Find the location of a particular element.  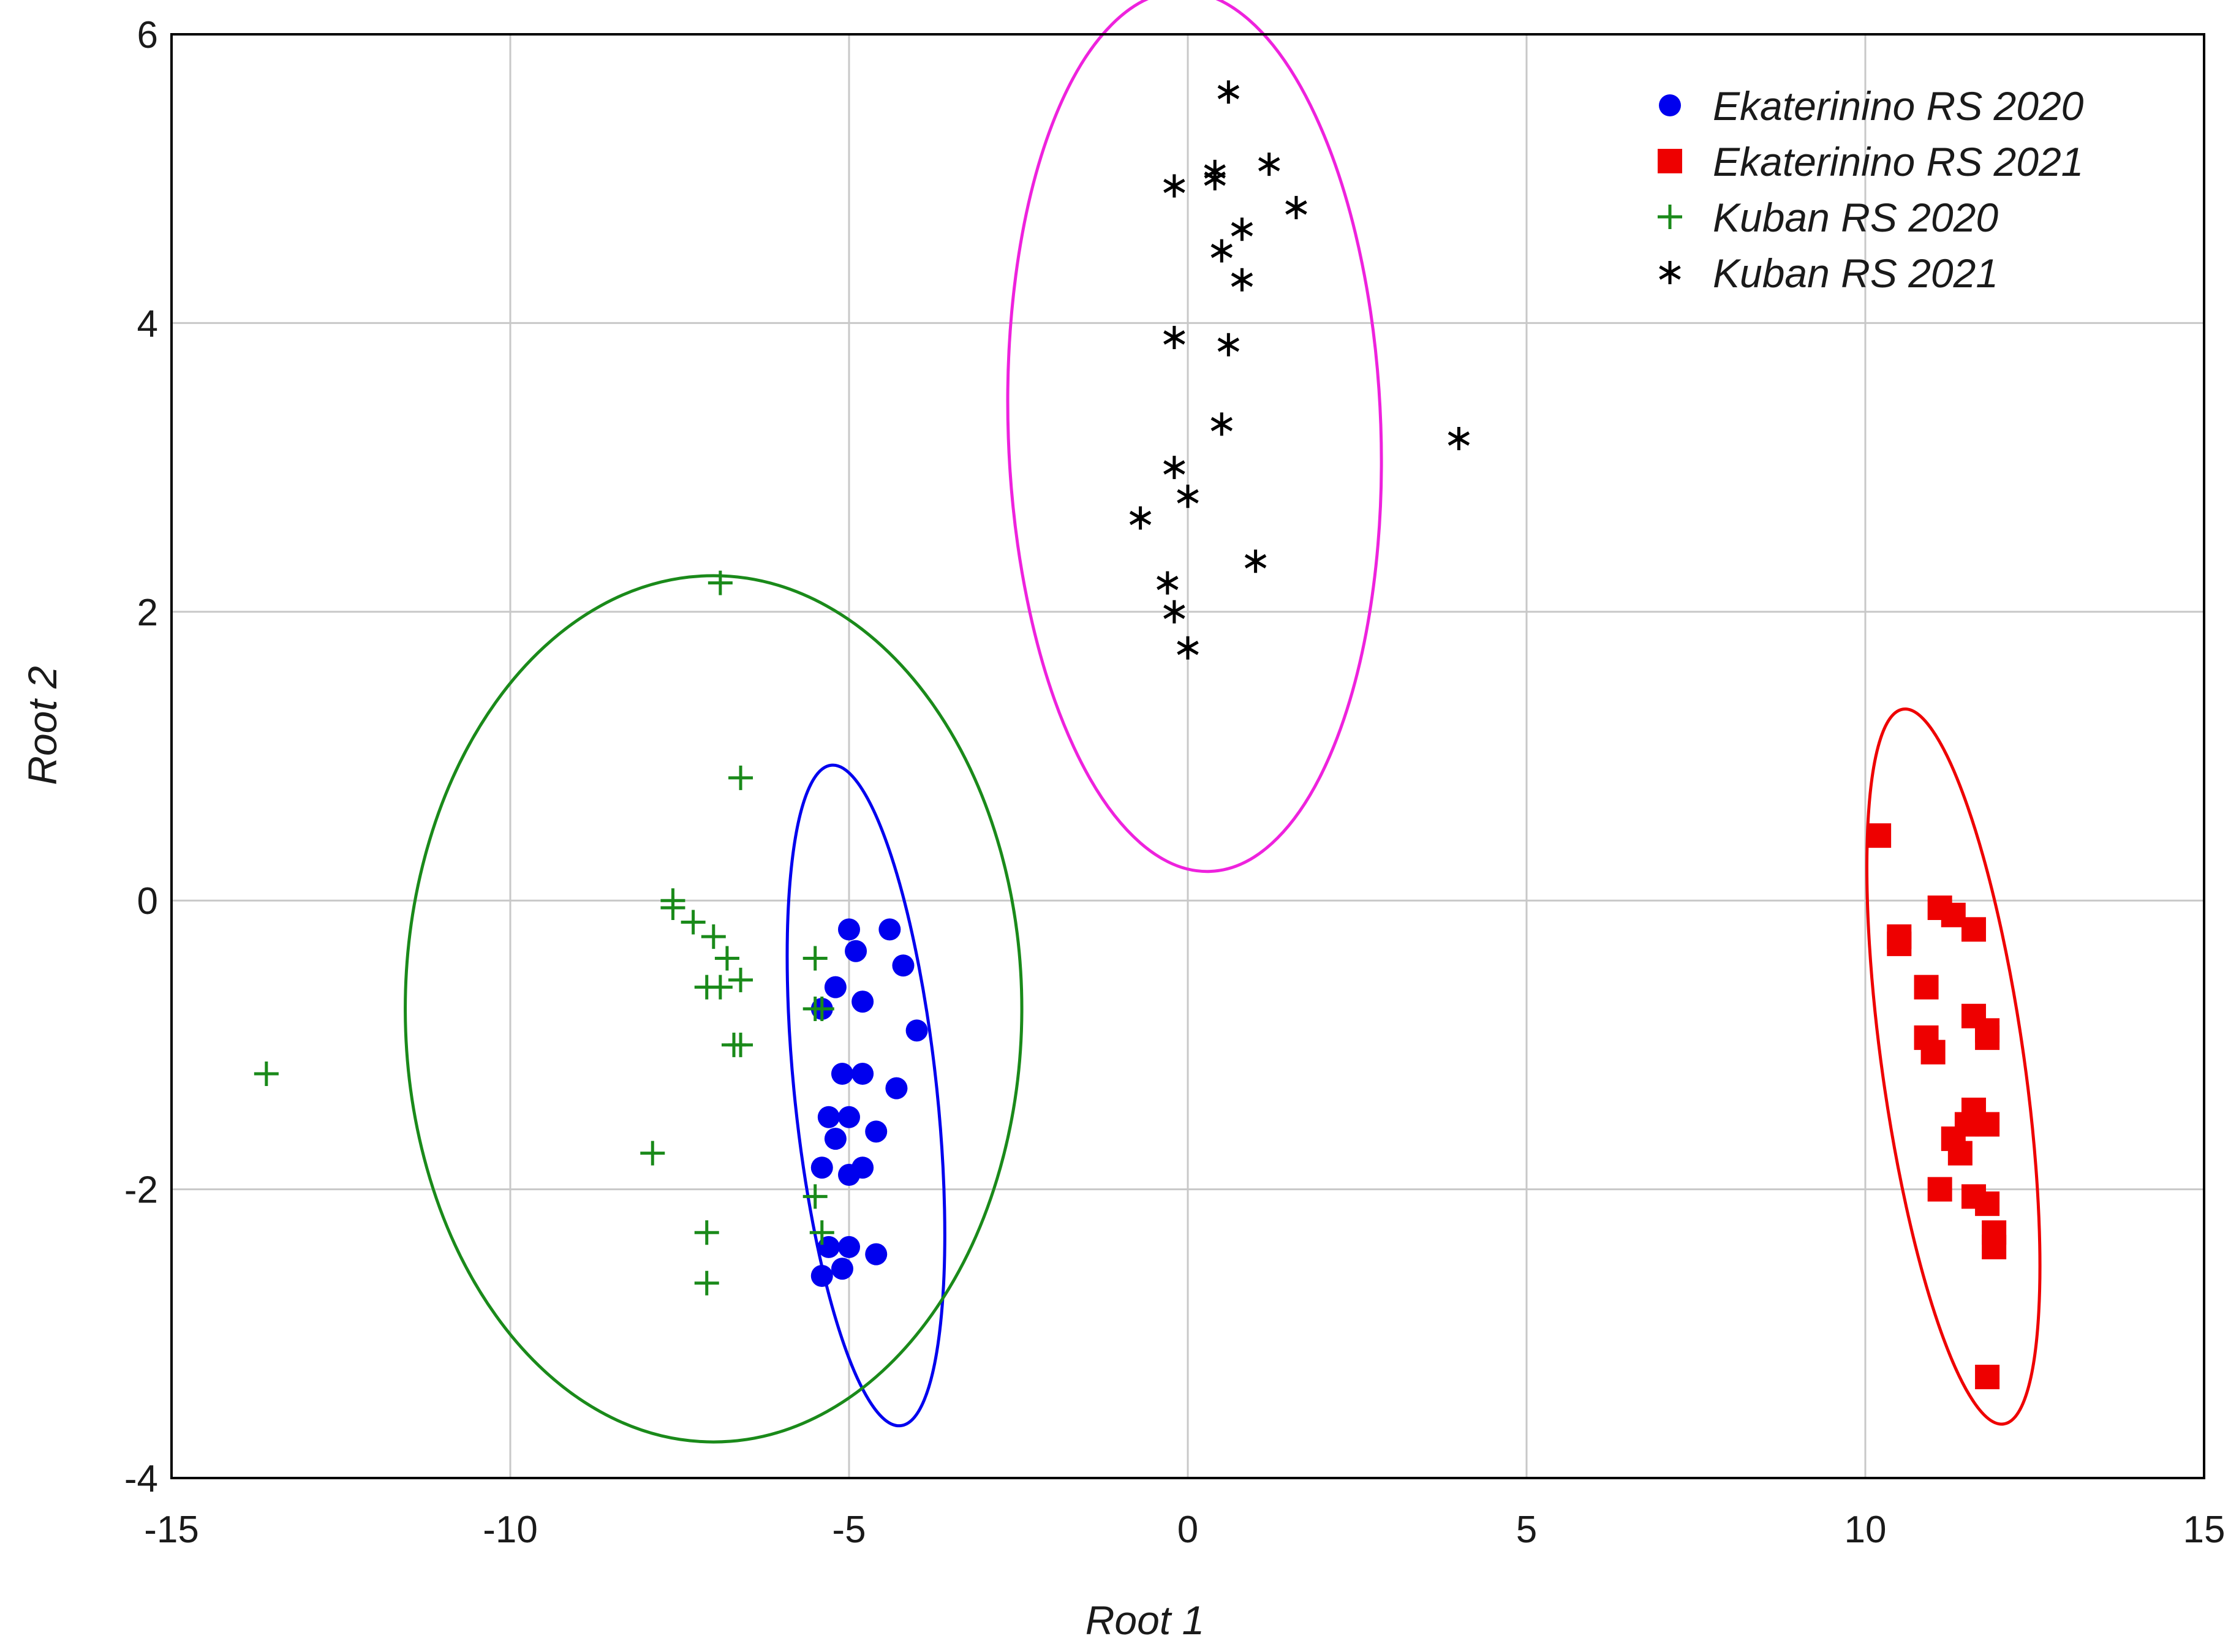

y-tick-label: -2 is located at coordinates (141, 1190).